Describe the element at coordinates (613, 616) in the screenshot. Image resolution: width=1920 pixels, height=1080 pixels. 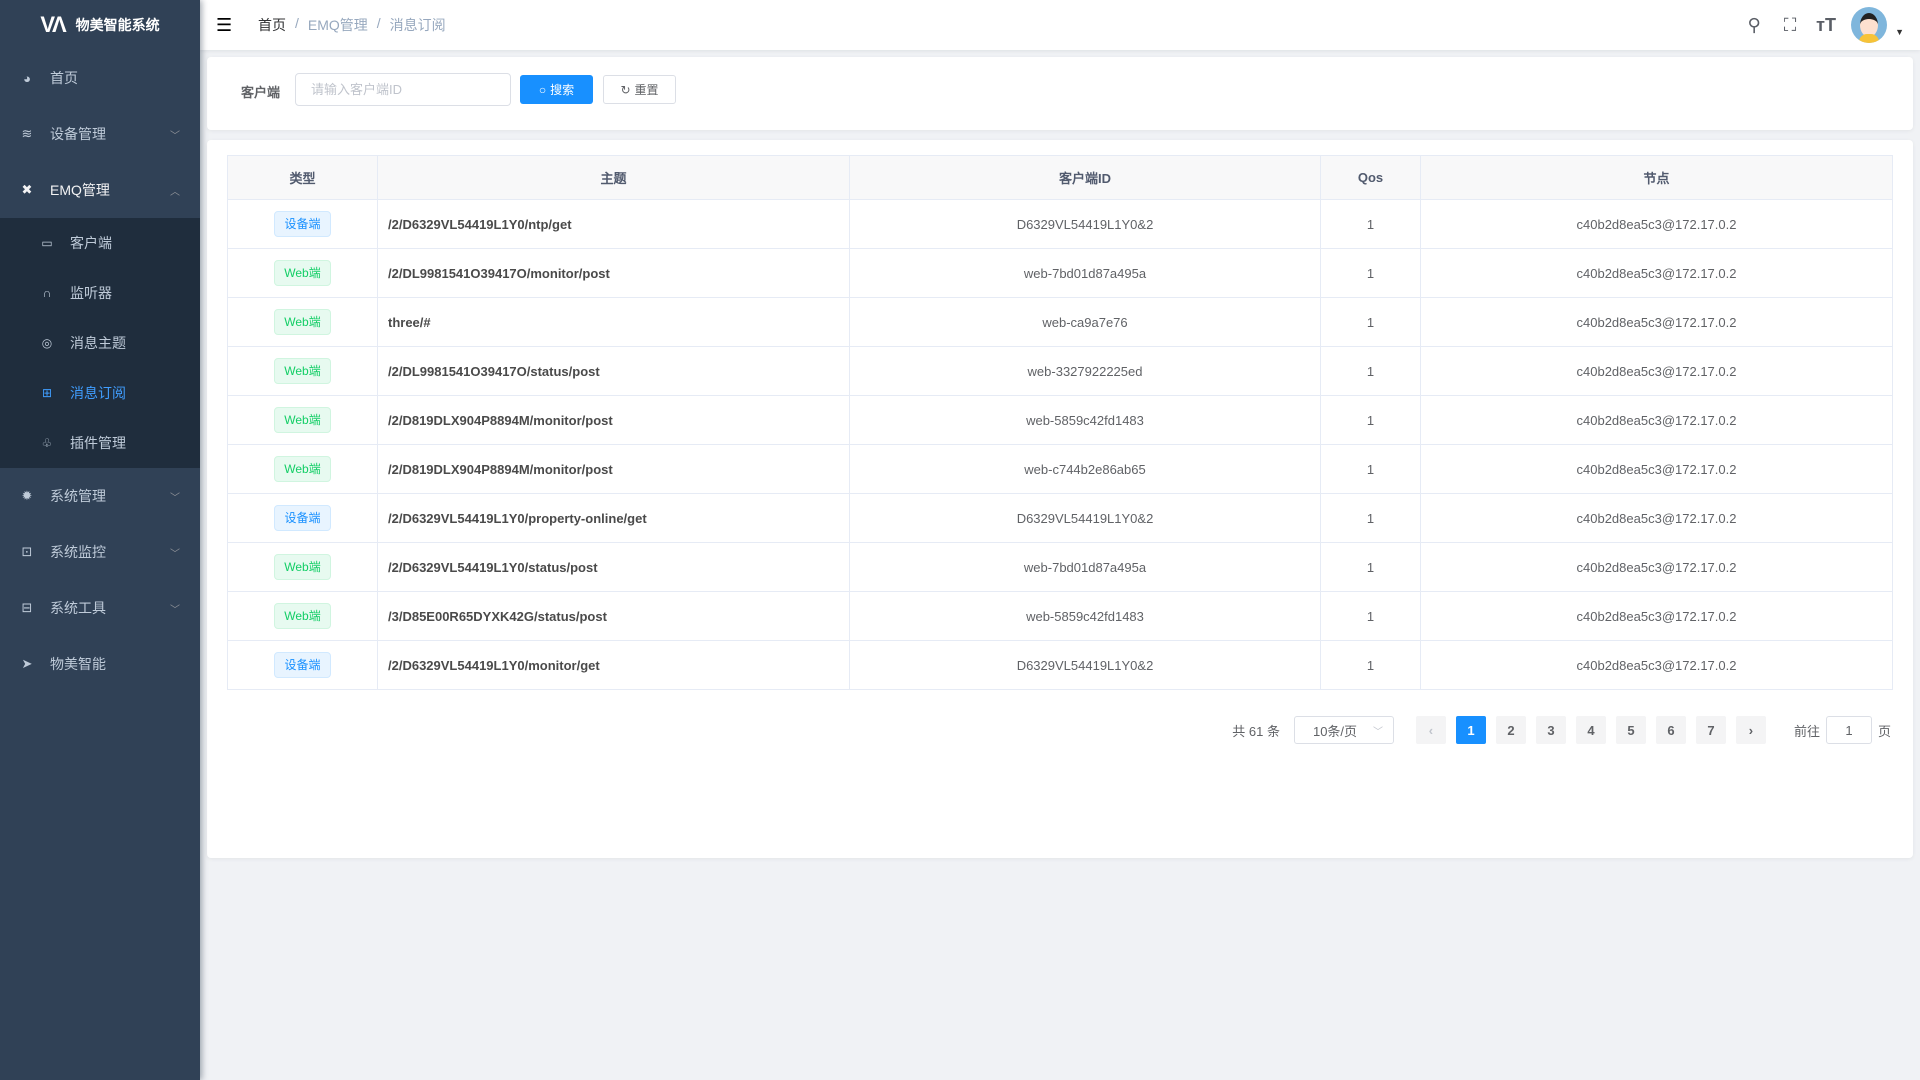
I see `topic-cell: /3/D85E00R65DYXK42G/status/post` at that location.